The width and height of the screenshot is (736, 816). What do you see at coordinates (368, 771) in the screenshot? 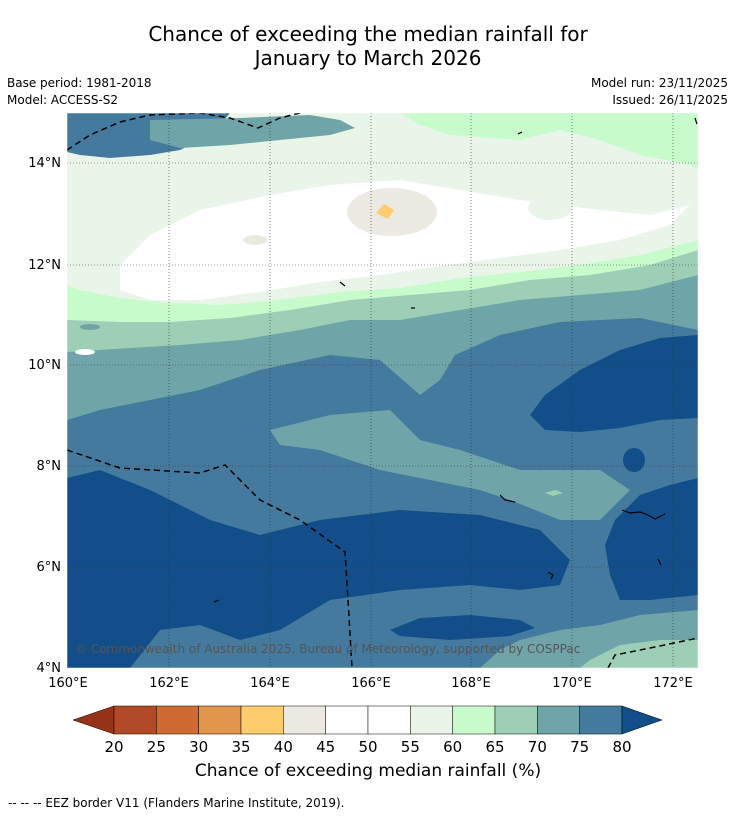
I see `colorbar-label: Chance of exceeding median rainfall (%)` at bounding box center [368, 771].